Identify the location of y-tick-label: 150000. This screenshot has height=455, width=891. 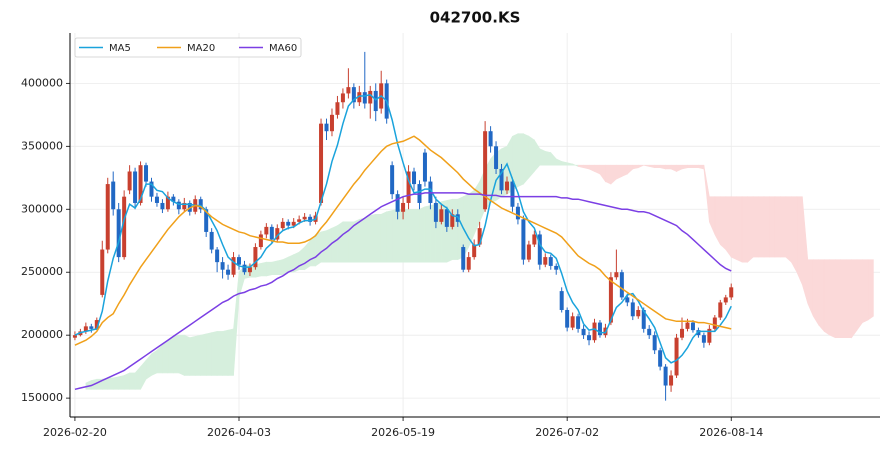
(42, 397).